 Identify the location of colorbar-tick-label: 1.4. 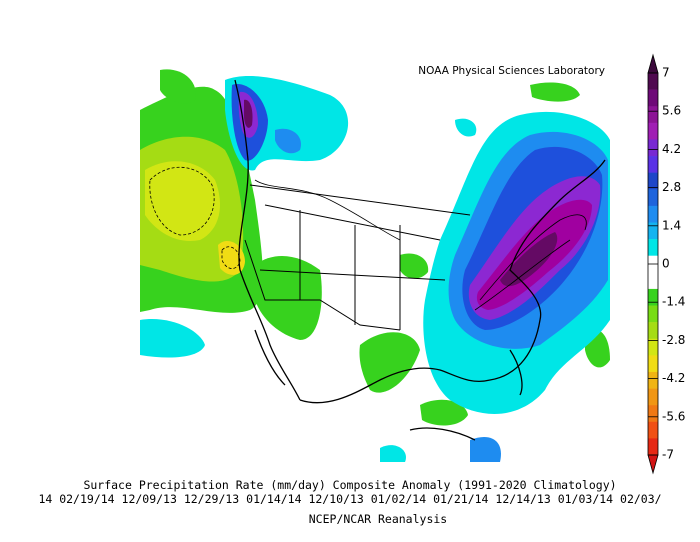
(671, 225).